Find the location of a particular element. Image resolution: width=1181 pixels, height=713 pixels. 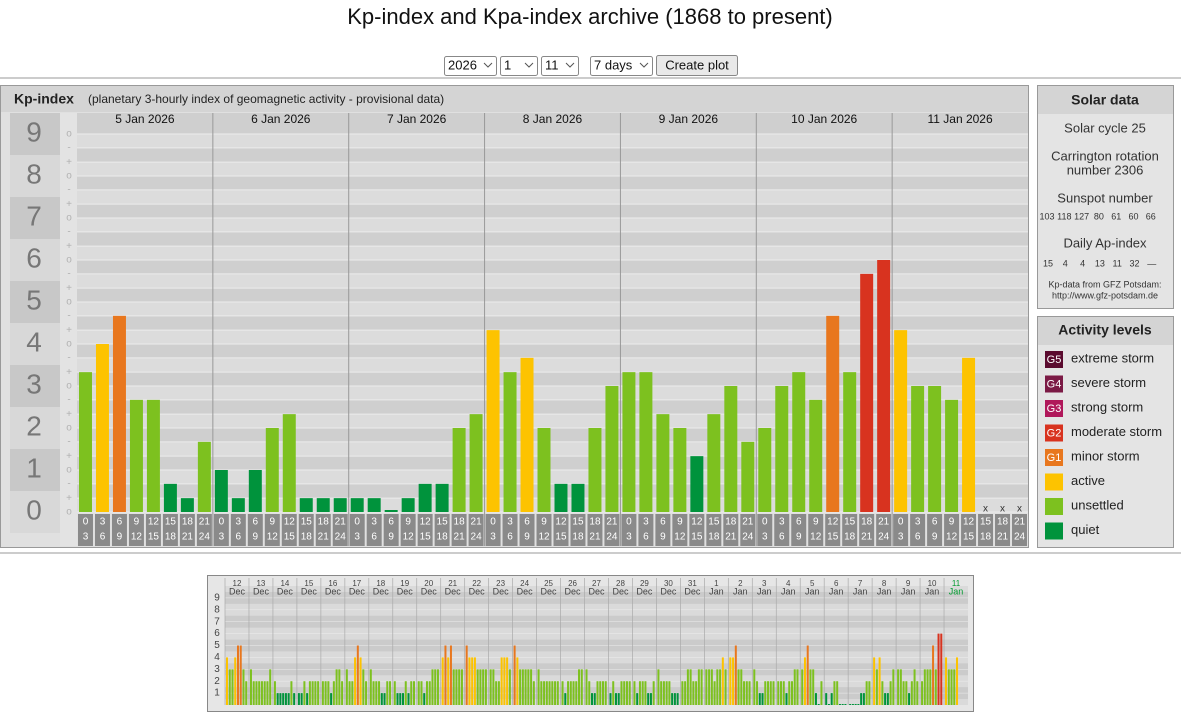

overview-day-num: 5 is located at coordinates (812, 583).